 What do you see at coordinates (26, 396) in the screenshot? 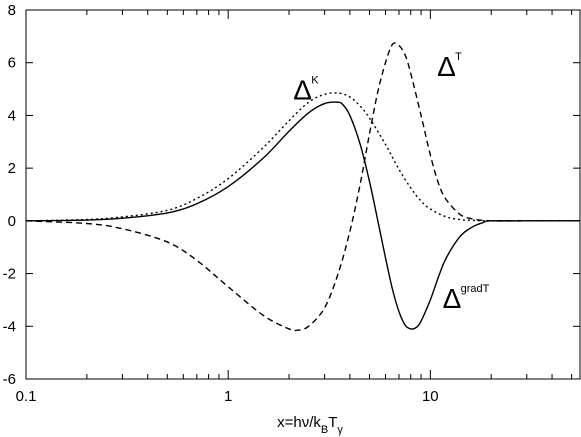
I see `x-tick-label: 0.1` at bounding box center [26, 396].